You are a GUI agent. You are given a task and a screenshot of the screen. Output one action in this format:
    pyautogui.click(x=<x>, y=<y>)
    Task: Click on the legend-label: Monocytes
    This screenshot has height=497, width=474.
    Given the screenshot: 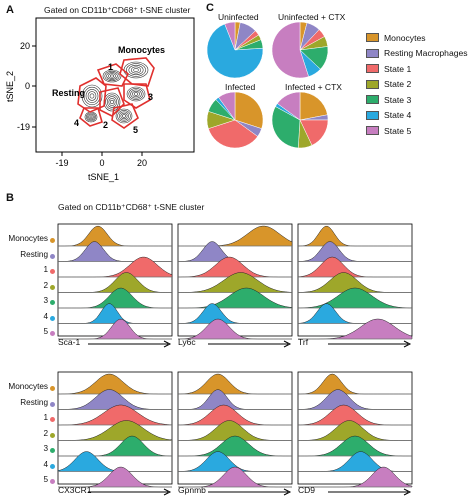 What is the action you would take?
    pyautogui.click(x=405, y=37)
    